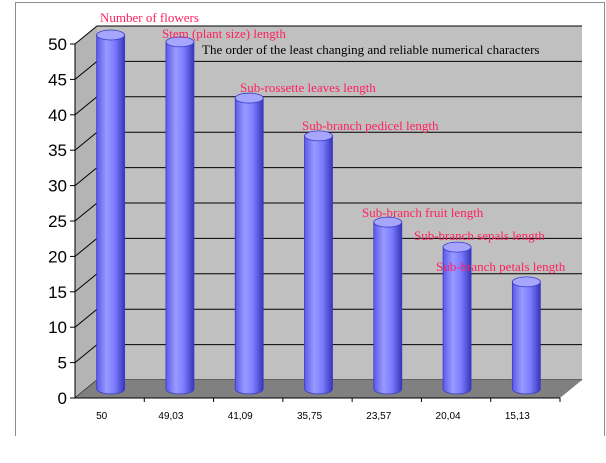 The width and height of the screenshot is (606, 463). What do you see at coordinates (62, 398) in the screenshot?
I see `y-tick-label: 0` at bounding box center [62, 398].